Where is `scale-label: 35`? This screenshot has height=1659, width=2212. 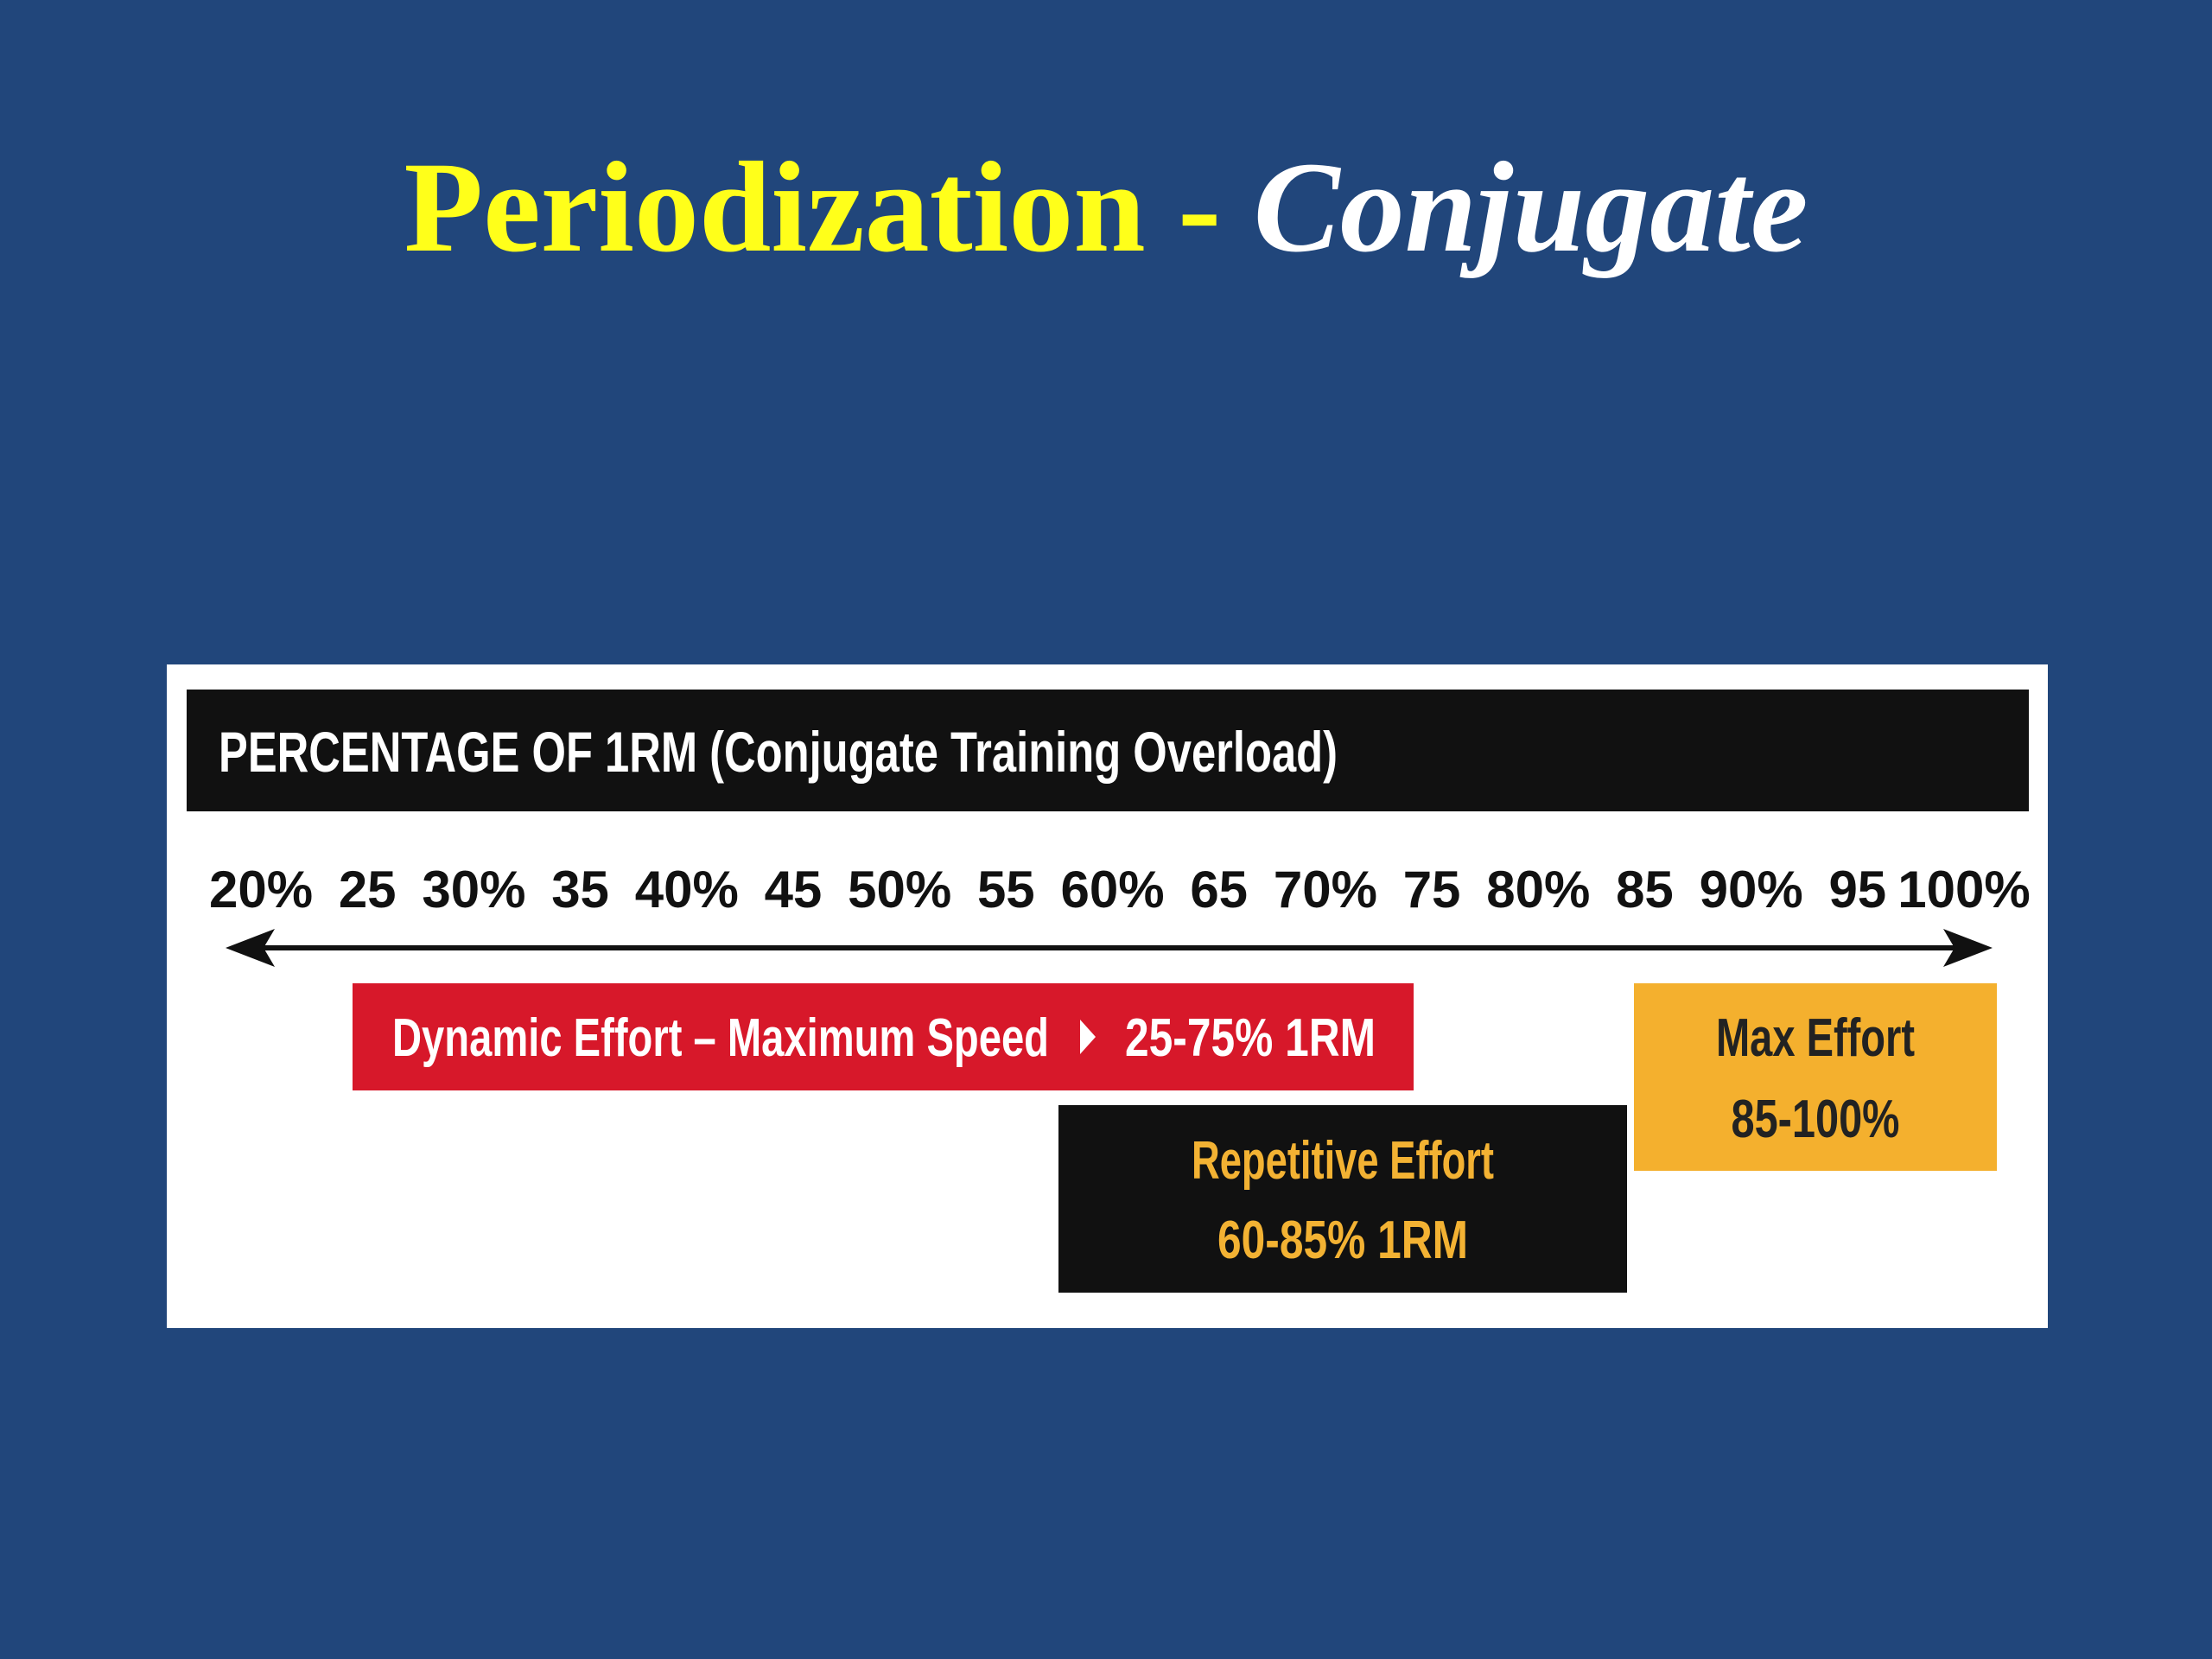
scale-label: 35 is located at coordinates (580, 889).